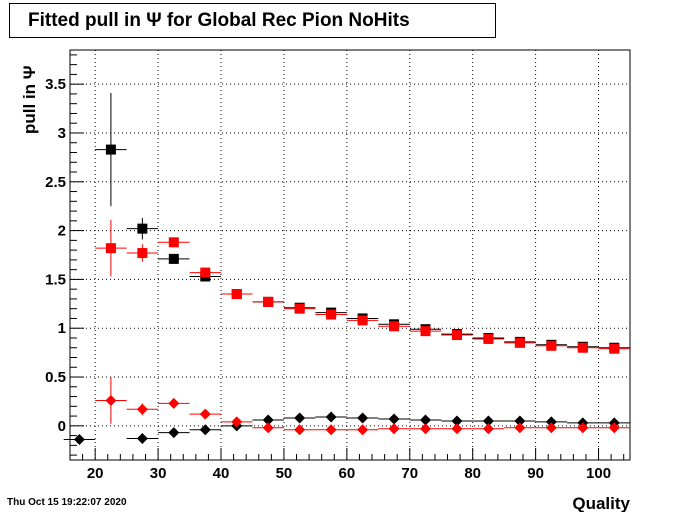 The image size is (700, 512). I want to click on y-axis-ticks: 0 0.5 1 1.5 2 2.5 3 3.5, so click(64, 255).